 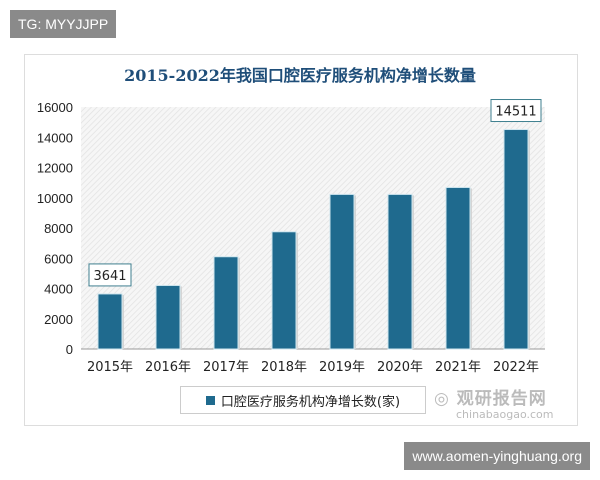 What do you see at coordinates (497, 456) in the screenshot?
I see `overlay-url-label: www.aomen-yinghuang.org` at bounding box center [497, 456].